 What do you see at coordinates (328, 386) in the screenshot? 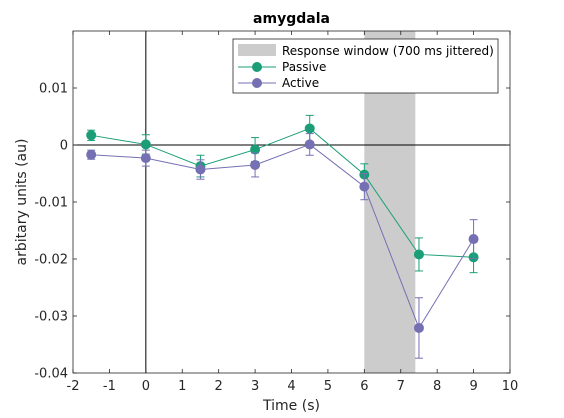
I see `x-tick-label: 5` at bounding box center [328, 386].